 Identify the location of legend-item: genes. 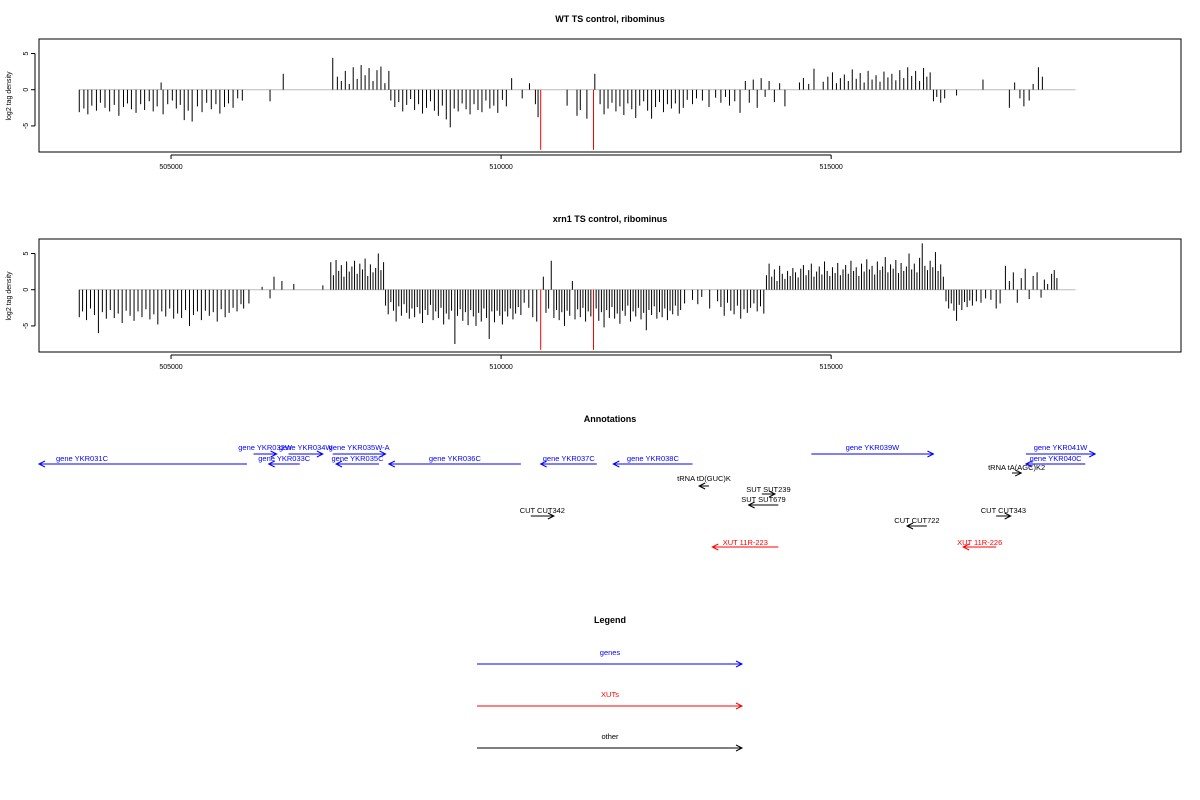
(610, 658).